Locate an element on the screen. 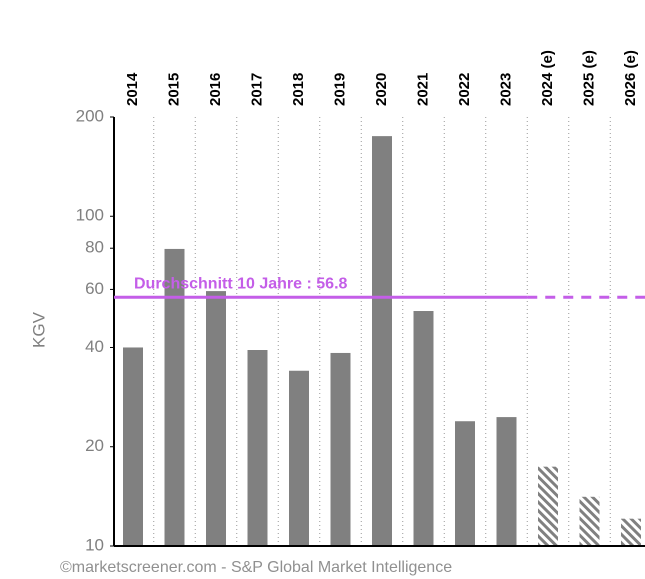  x-tick-label: 2021 is located at coordinates (422, 89).